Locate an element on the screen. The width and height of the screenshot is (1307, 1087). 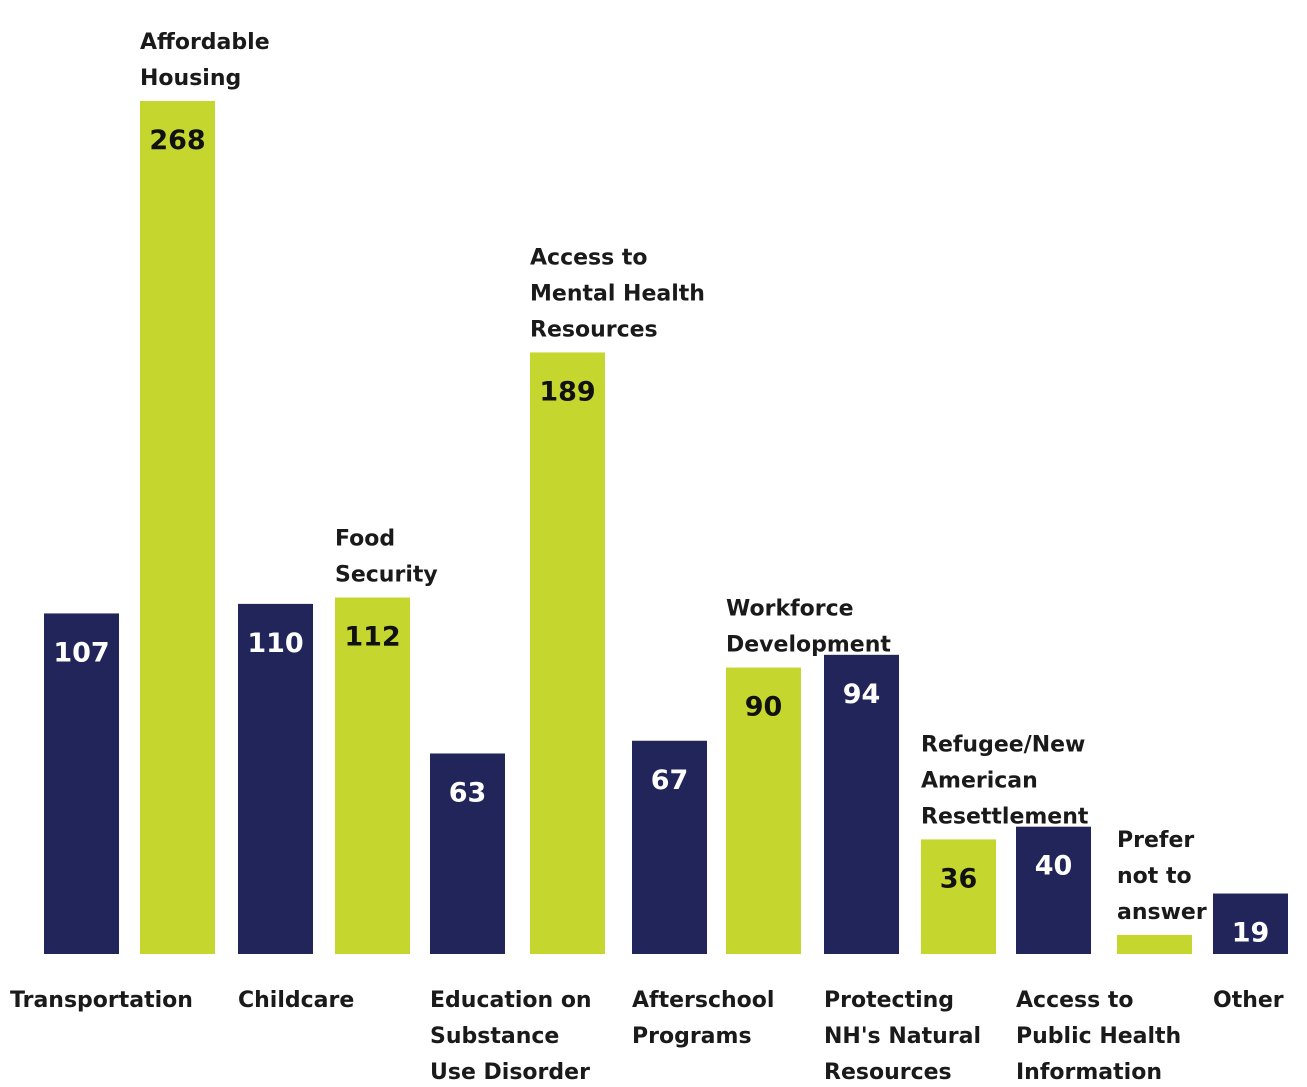
value-label-transportation: 107 is located at coordinates (81, 652).